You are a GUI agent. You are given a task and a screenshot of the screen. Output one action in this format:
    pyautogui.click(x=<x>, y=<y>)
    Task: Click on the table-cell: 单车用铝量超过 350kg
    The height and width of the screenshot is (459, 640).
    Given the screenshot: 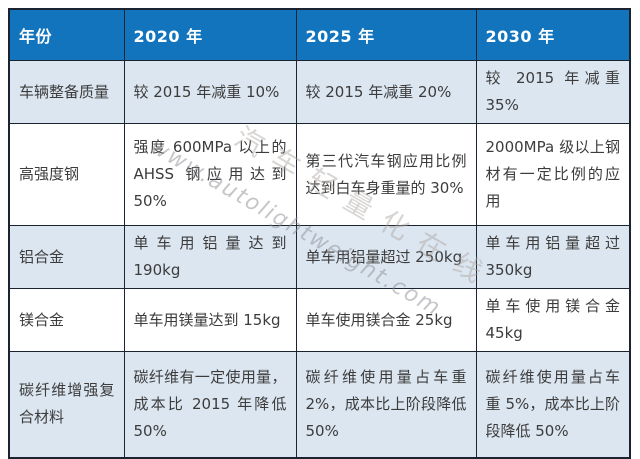 What is the action you would take?
    pyautogui.click(x=553, y=257)
    